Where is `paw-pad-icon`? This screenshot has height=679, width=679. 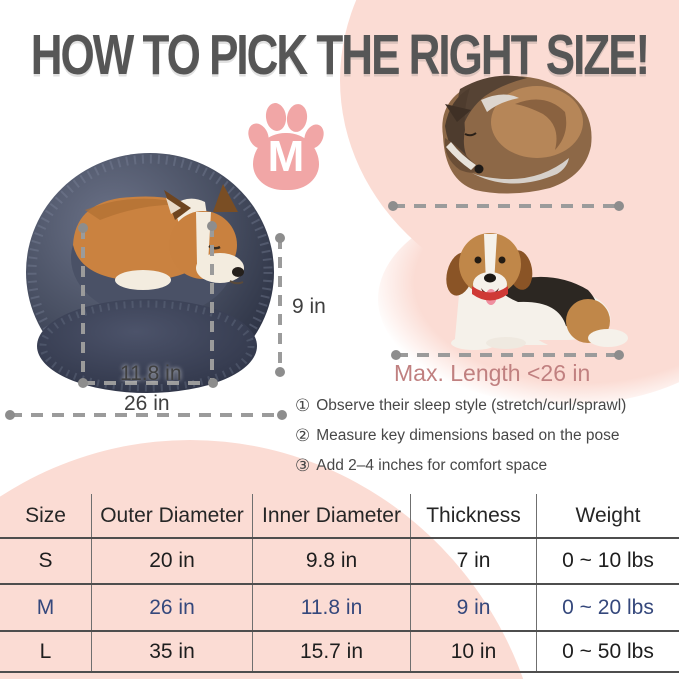 paw-pad-icon is located at coordinates (286, 161).